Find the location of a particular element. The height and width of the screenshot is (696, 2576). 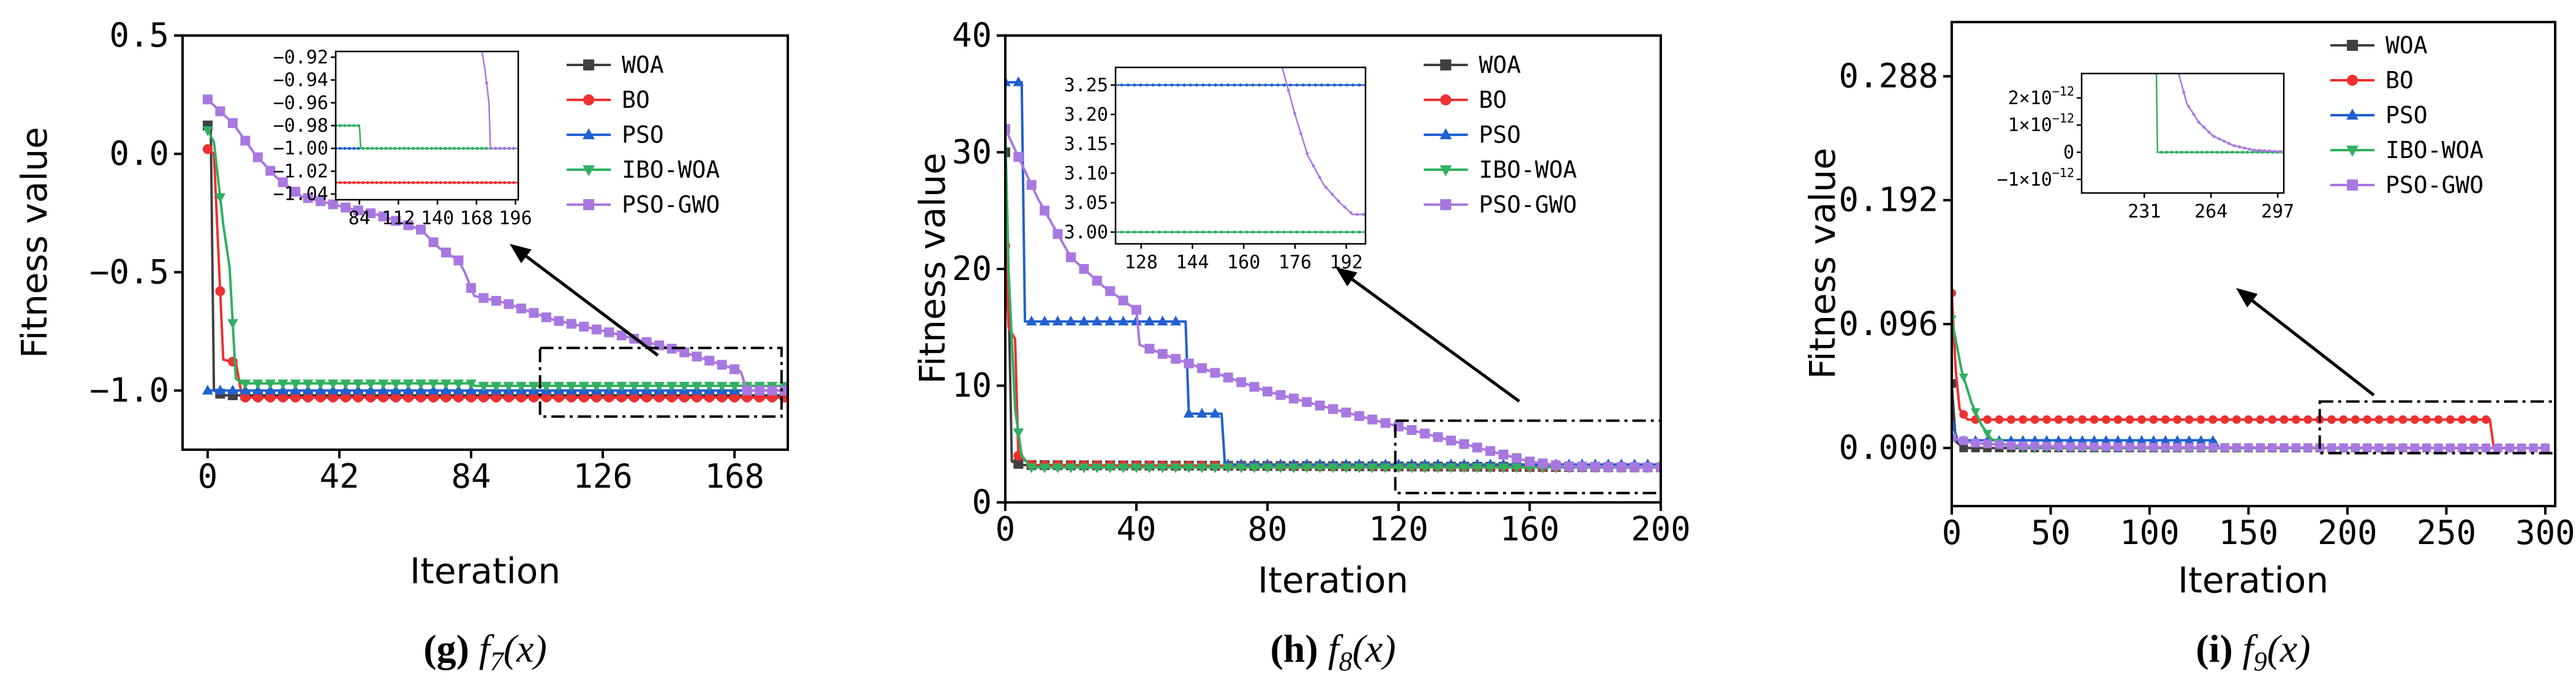

legend: WOA BO PSO IBO-WOA PSO-GWO is located at coordinates (2406, 115).